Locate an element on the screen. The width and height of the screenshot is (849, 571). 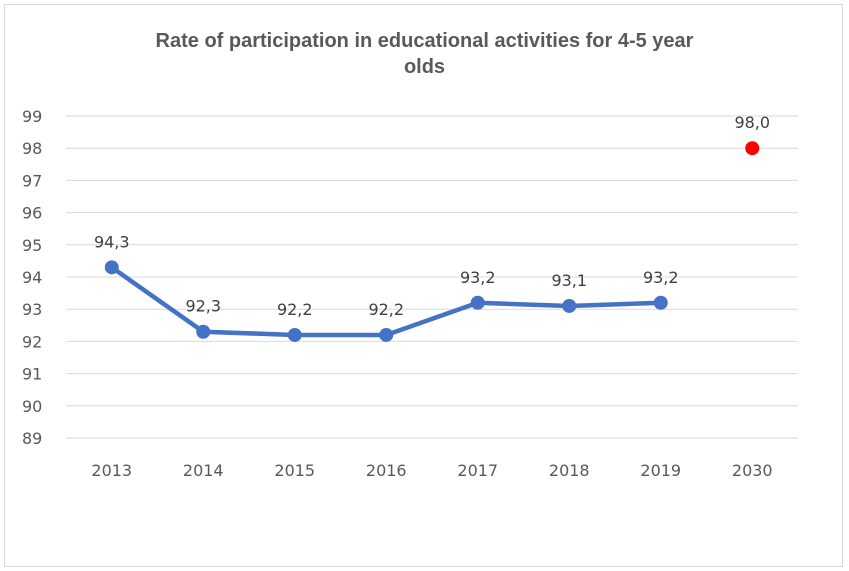
series-0-point-2014 is located at coordinates (203, 331).